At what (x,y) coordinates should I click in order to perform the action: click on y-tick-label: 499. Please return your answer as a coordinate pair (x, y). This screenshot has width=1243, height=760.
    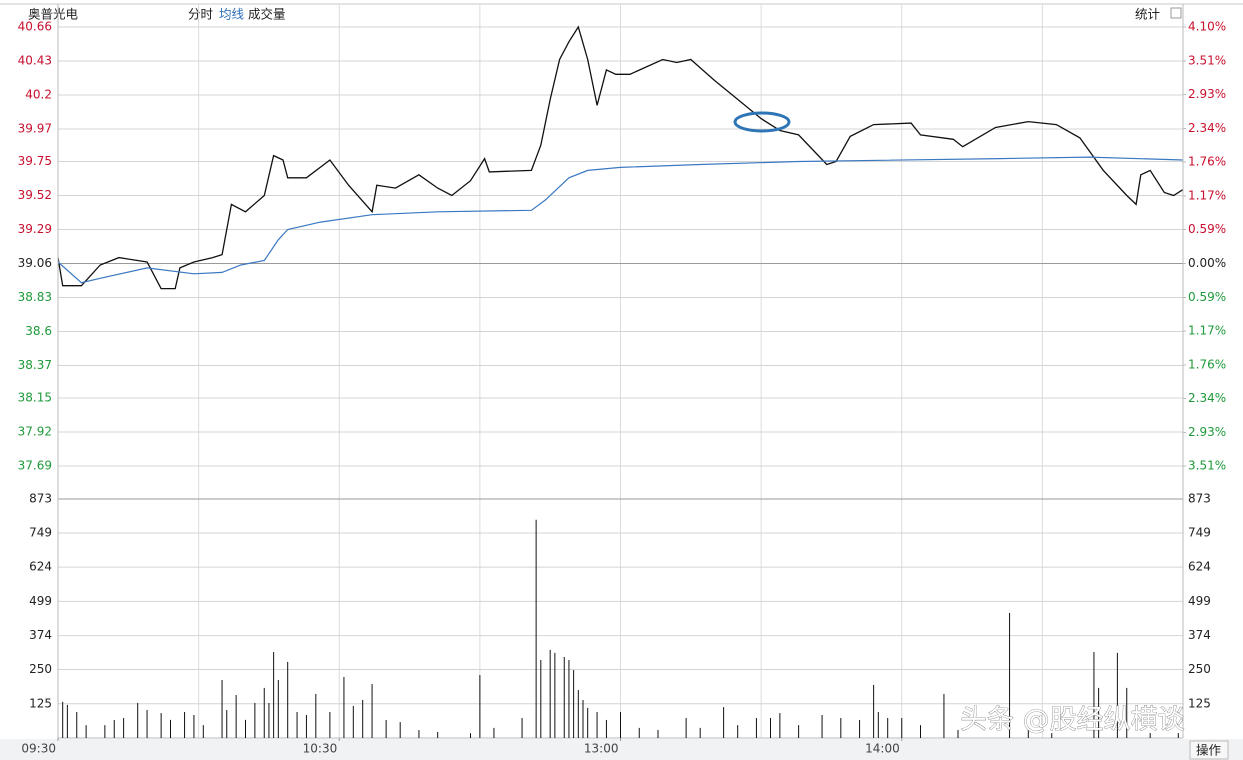
    Looking at the image, I should click on (40, 601).